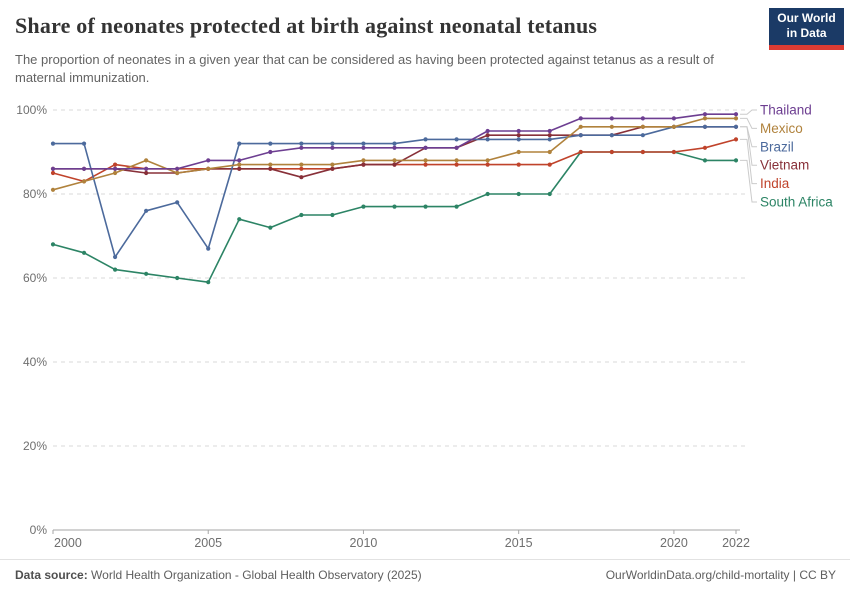 The width and height of the screenshot is (850, 600). I want to click on y-axis-label: 80%, so click(35, 194).